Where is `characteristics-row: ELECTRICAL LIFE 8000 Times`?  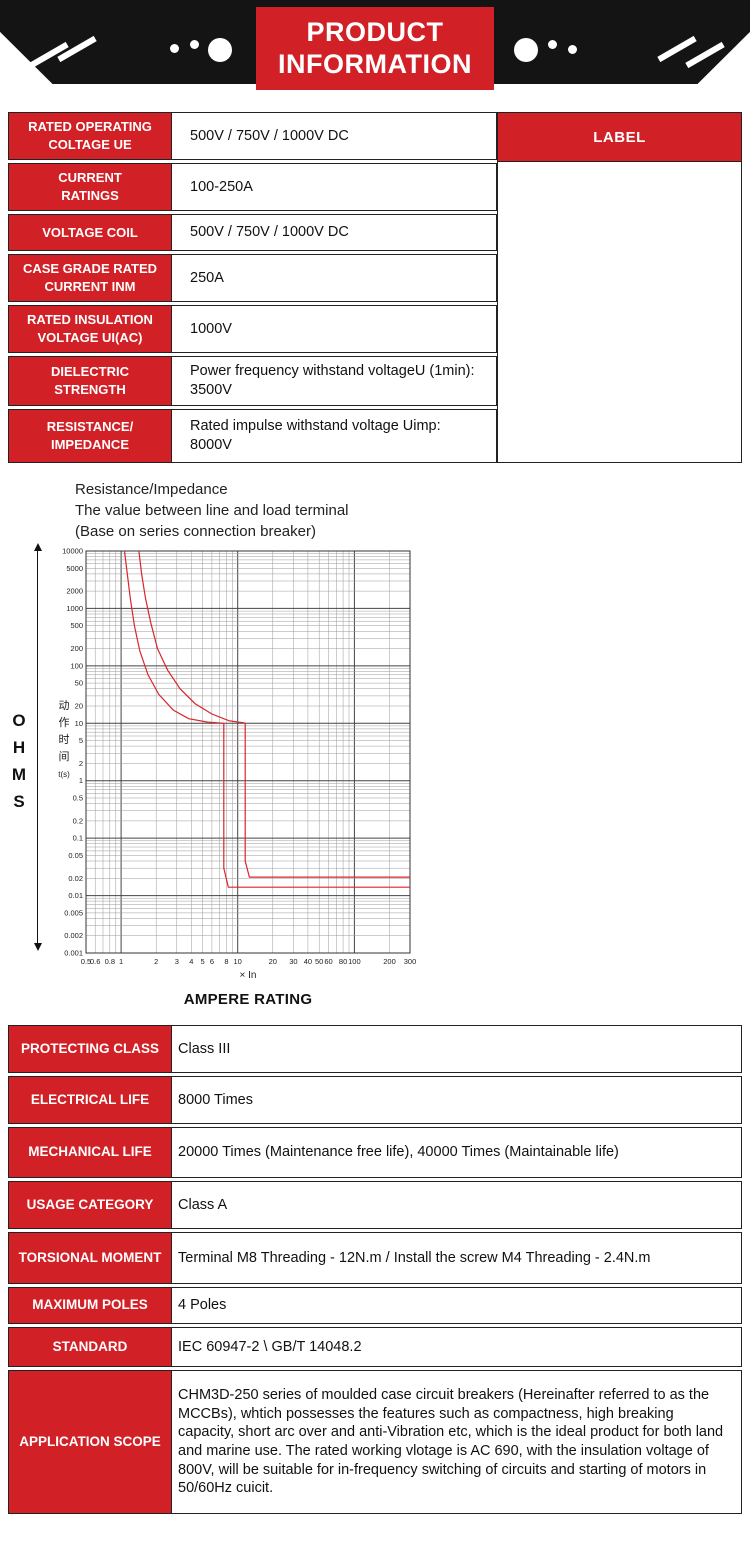
characteristics-row: ELECTRICAL LIFE 8000 Times is located at coordinates (375, 1100).